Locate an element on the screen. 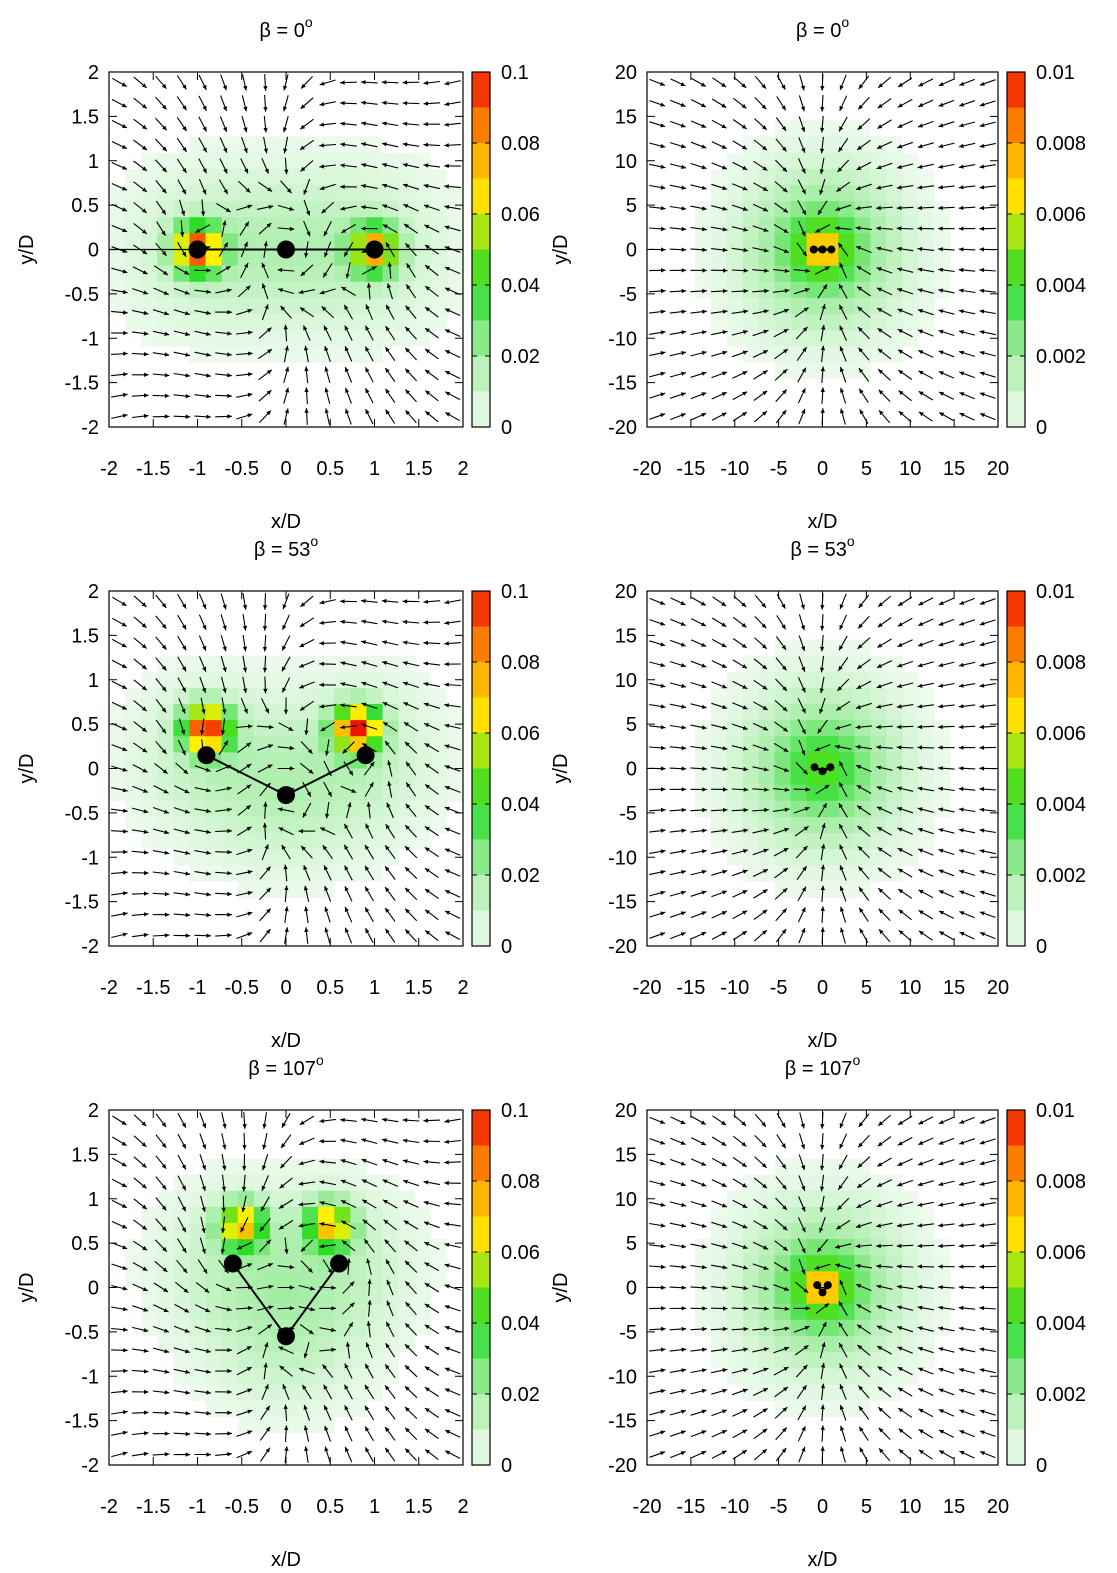 This screenshot has width=1117, height=1573. x-tick-label: -1 is located at coordinates (198, 988).